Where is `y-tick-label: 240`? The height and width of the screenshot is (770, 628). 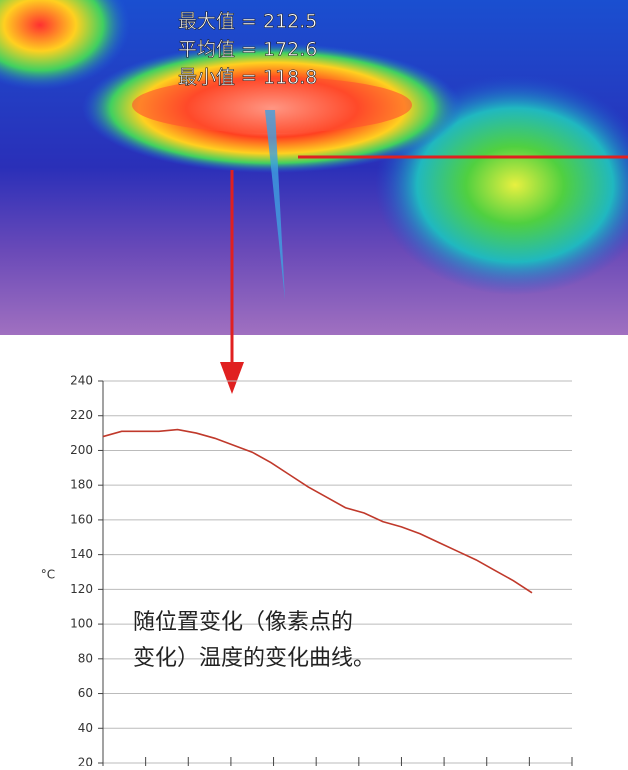
y-tick-label: 240 is located at coordinates (81, 381).